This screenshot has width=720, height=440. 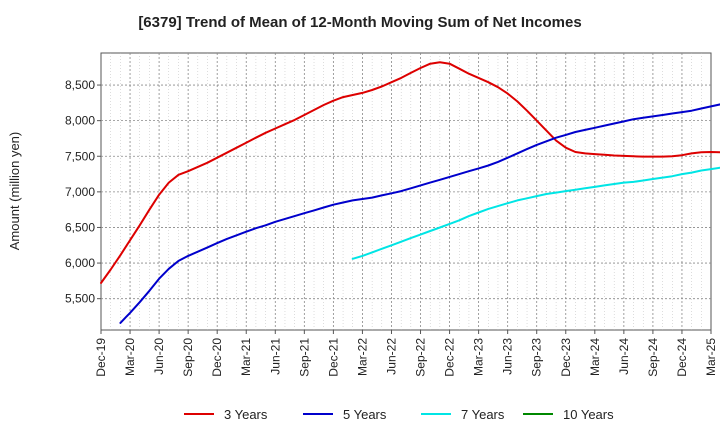 I want to click on x-tick-label: Mar-23, so click(x=479, y=357).